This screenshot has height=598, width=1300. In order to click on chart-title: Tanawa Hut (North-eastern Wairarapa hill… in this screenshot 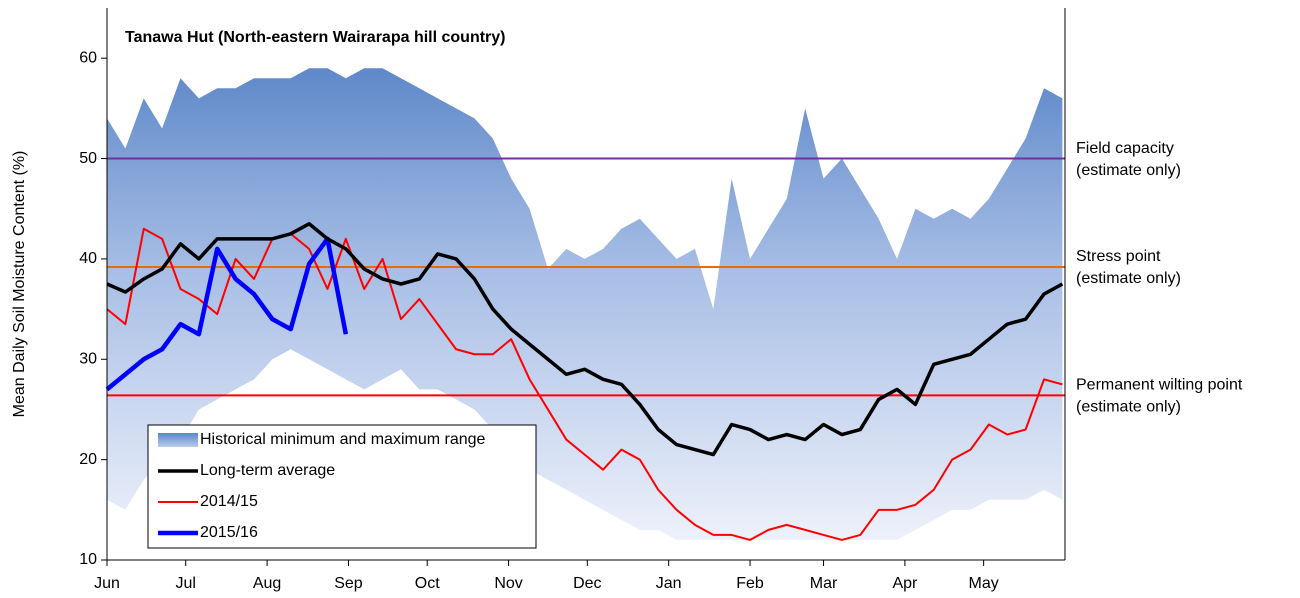, I will do `click(315, 37)`.